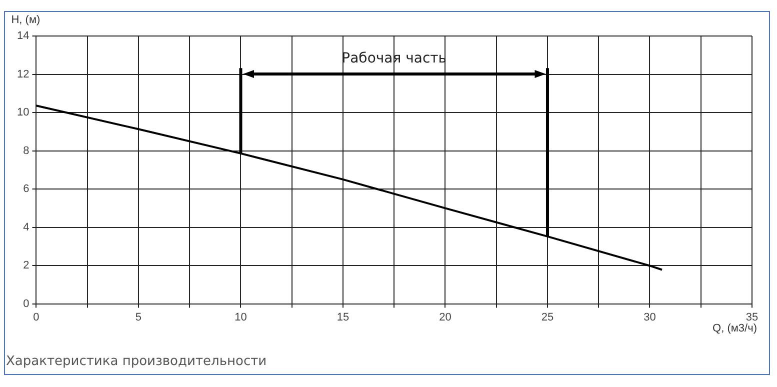 The height and width of the screenshot is (387, 777). Describe the element at coordinates (36, 317) in the screenshot. I see `x-tick-label: 0` at that location.